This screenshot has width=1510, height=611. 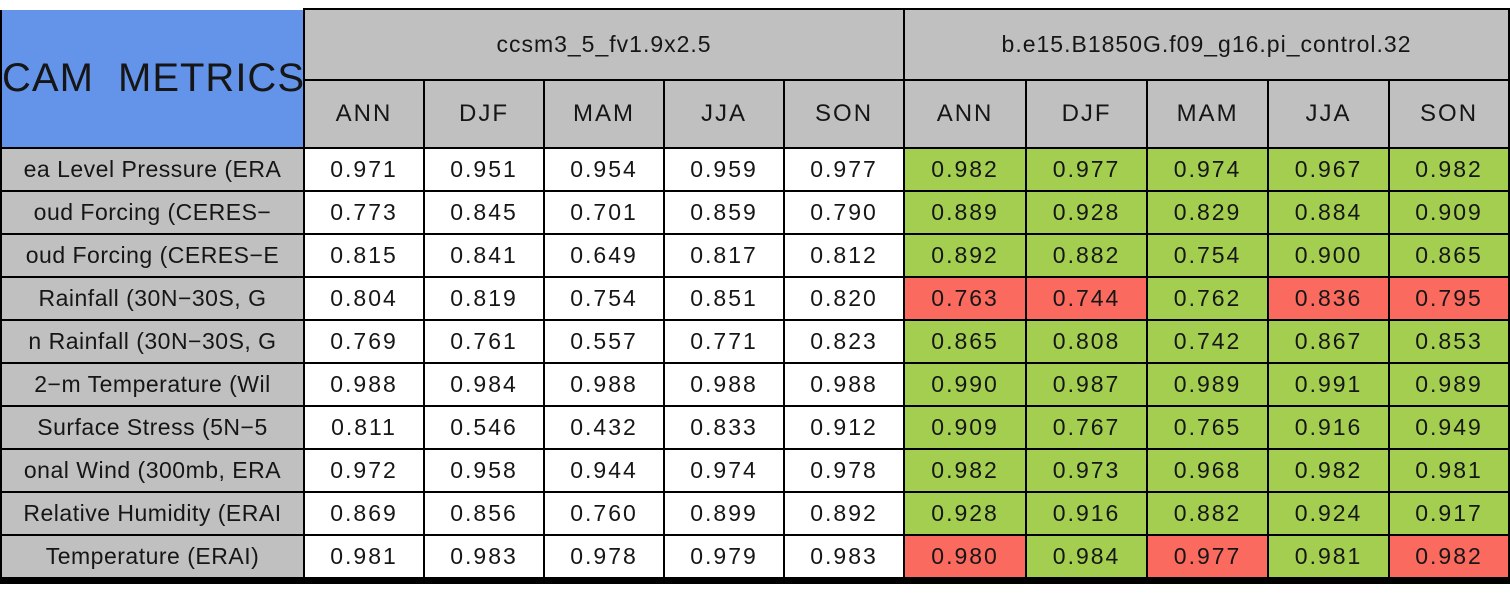 What do you see at coordinates (152, 341) in the screenshot?
I see `metric-row-label: n Rainfall (30N−30S, G` at bounding box center [152, 341].